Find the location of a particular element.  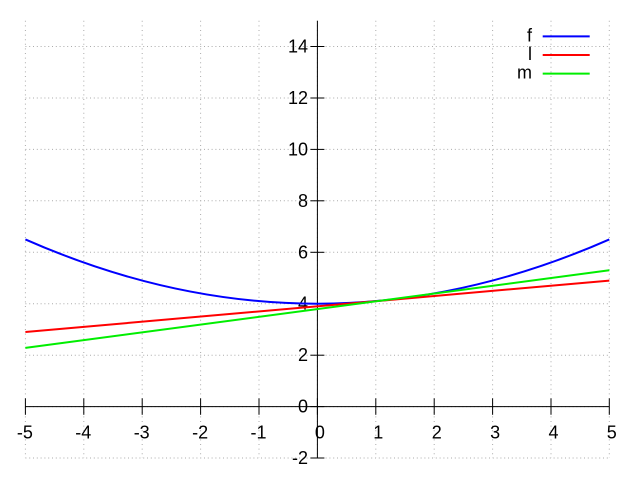

svg-text: 3 is located at coordinates (495, 433).